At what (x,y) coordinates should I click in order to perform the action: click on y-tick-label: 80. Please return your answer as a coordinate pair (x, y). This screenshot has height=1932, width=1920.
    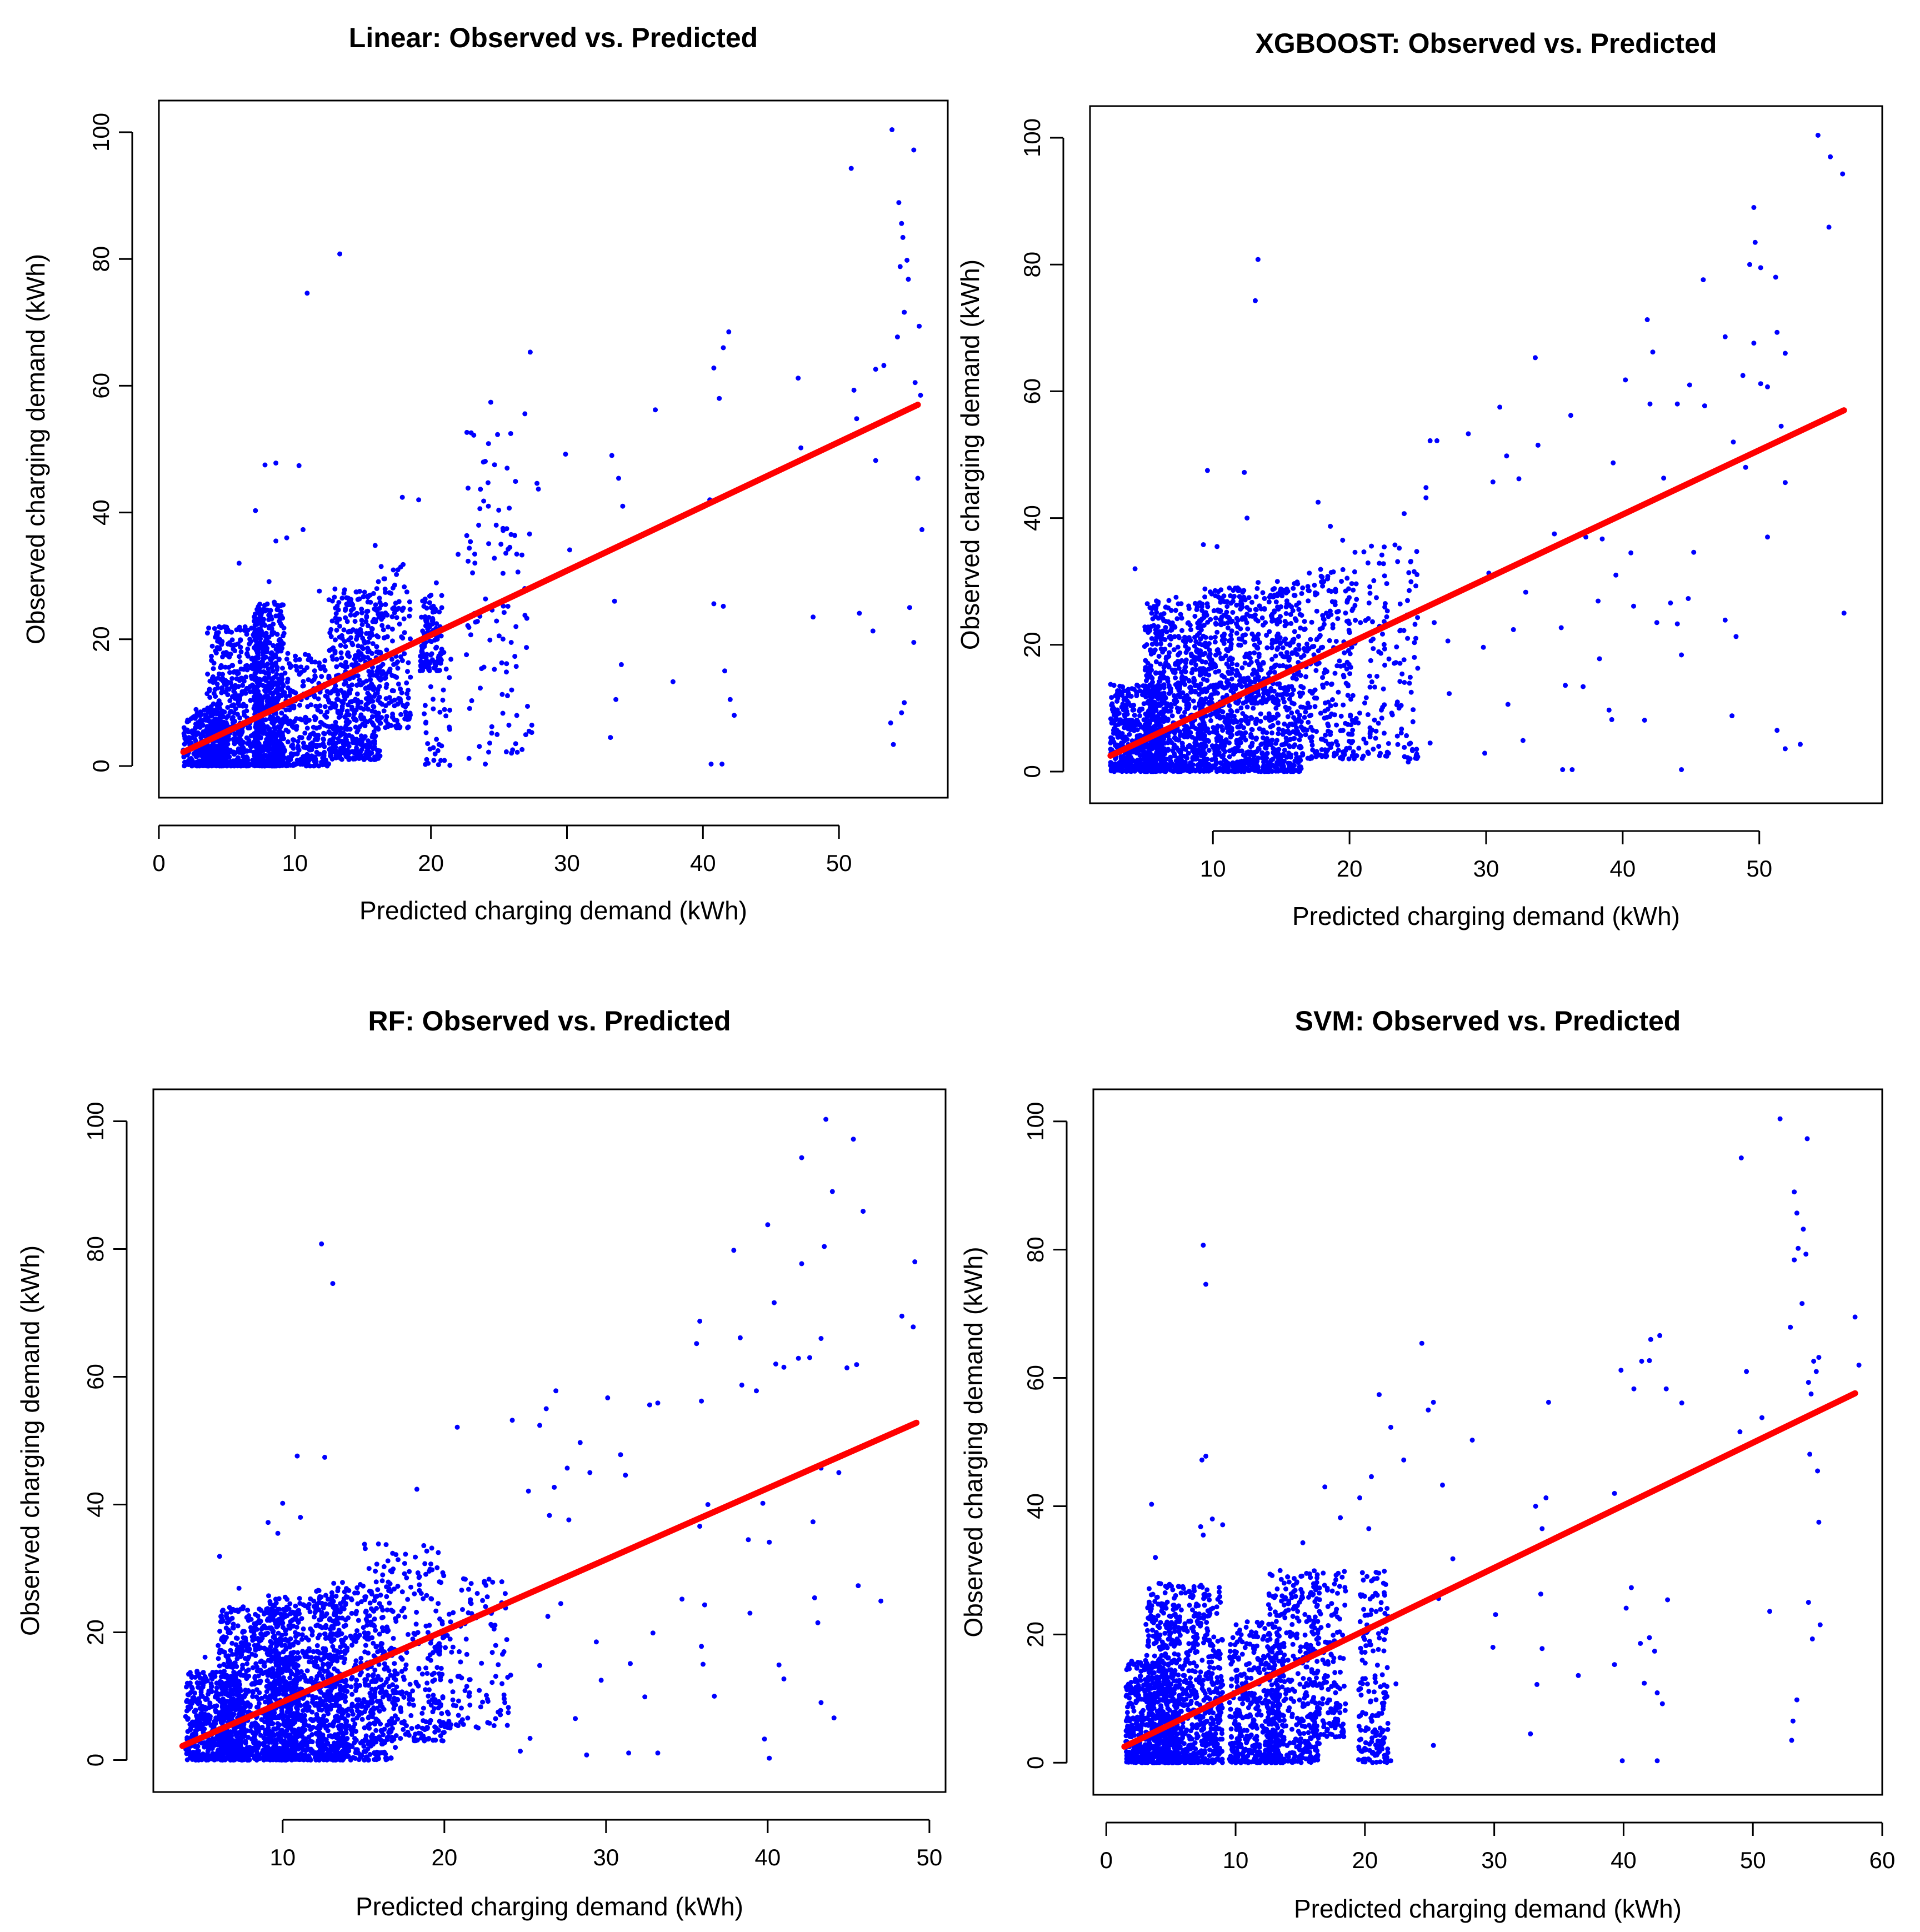
    Looking at the image, I should click on (101, 259).